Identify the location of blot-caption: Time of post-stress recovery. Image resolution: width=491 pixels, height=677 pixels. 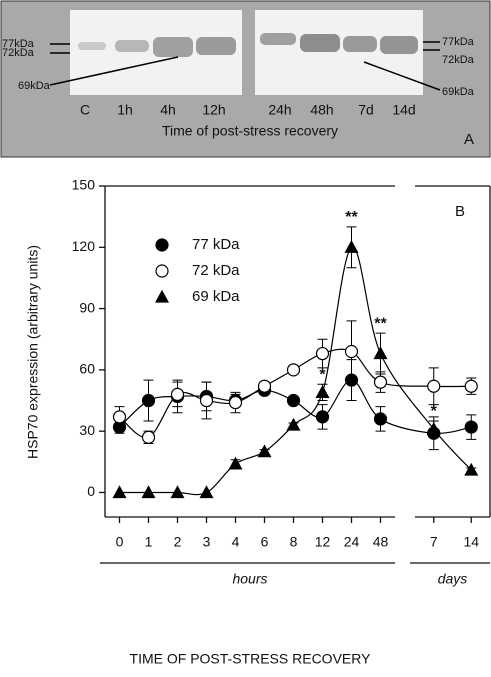
(250, 131).